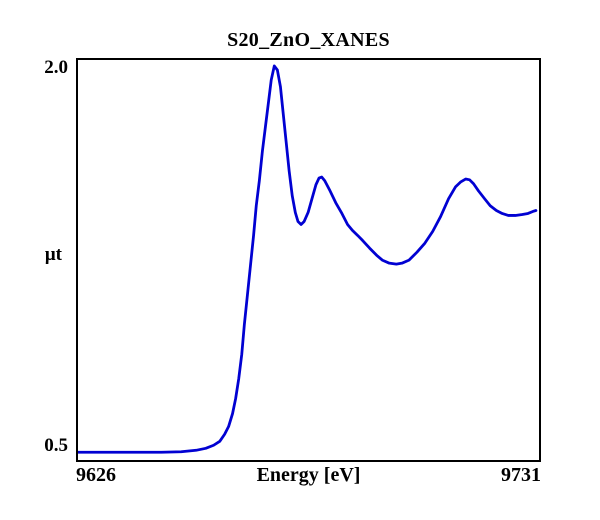  Describe the element at coordinates (56, 445) in the screenshot. I see `y-axis-tick-min: 0.5` at that location.